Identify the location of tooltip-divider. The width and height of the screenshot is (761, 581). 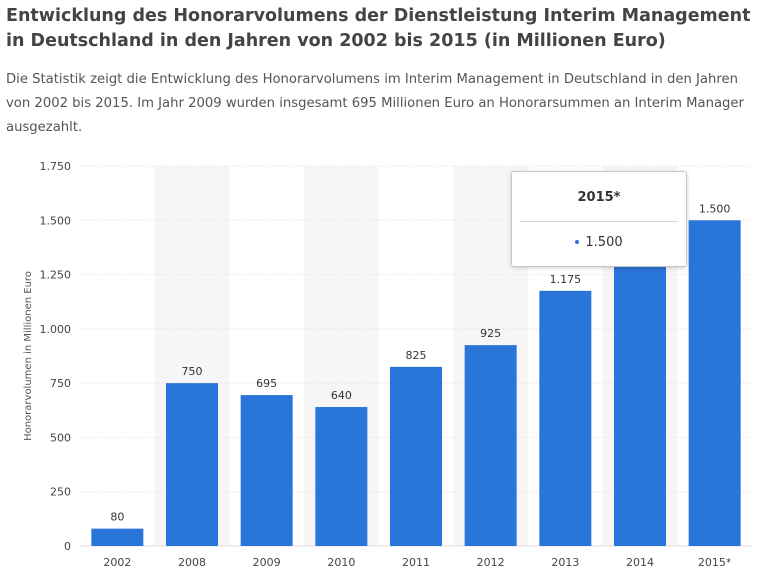
(599, 221).